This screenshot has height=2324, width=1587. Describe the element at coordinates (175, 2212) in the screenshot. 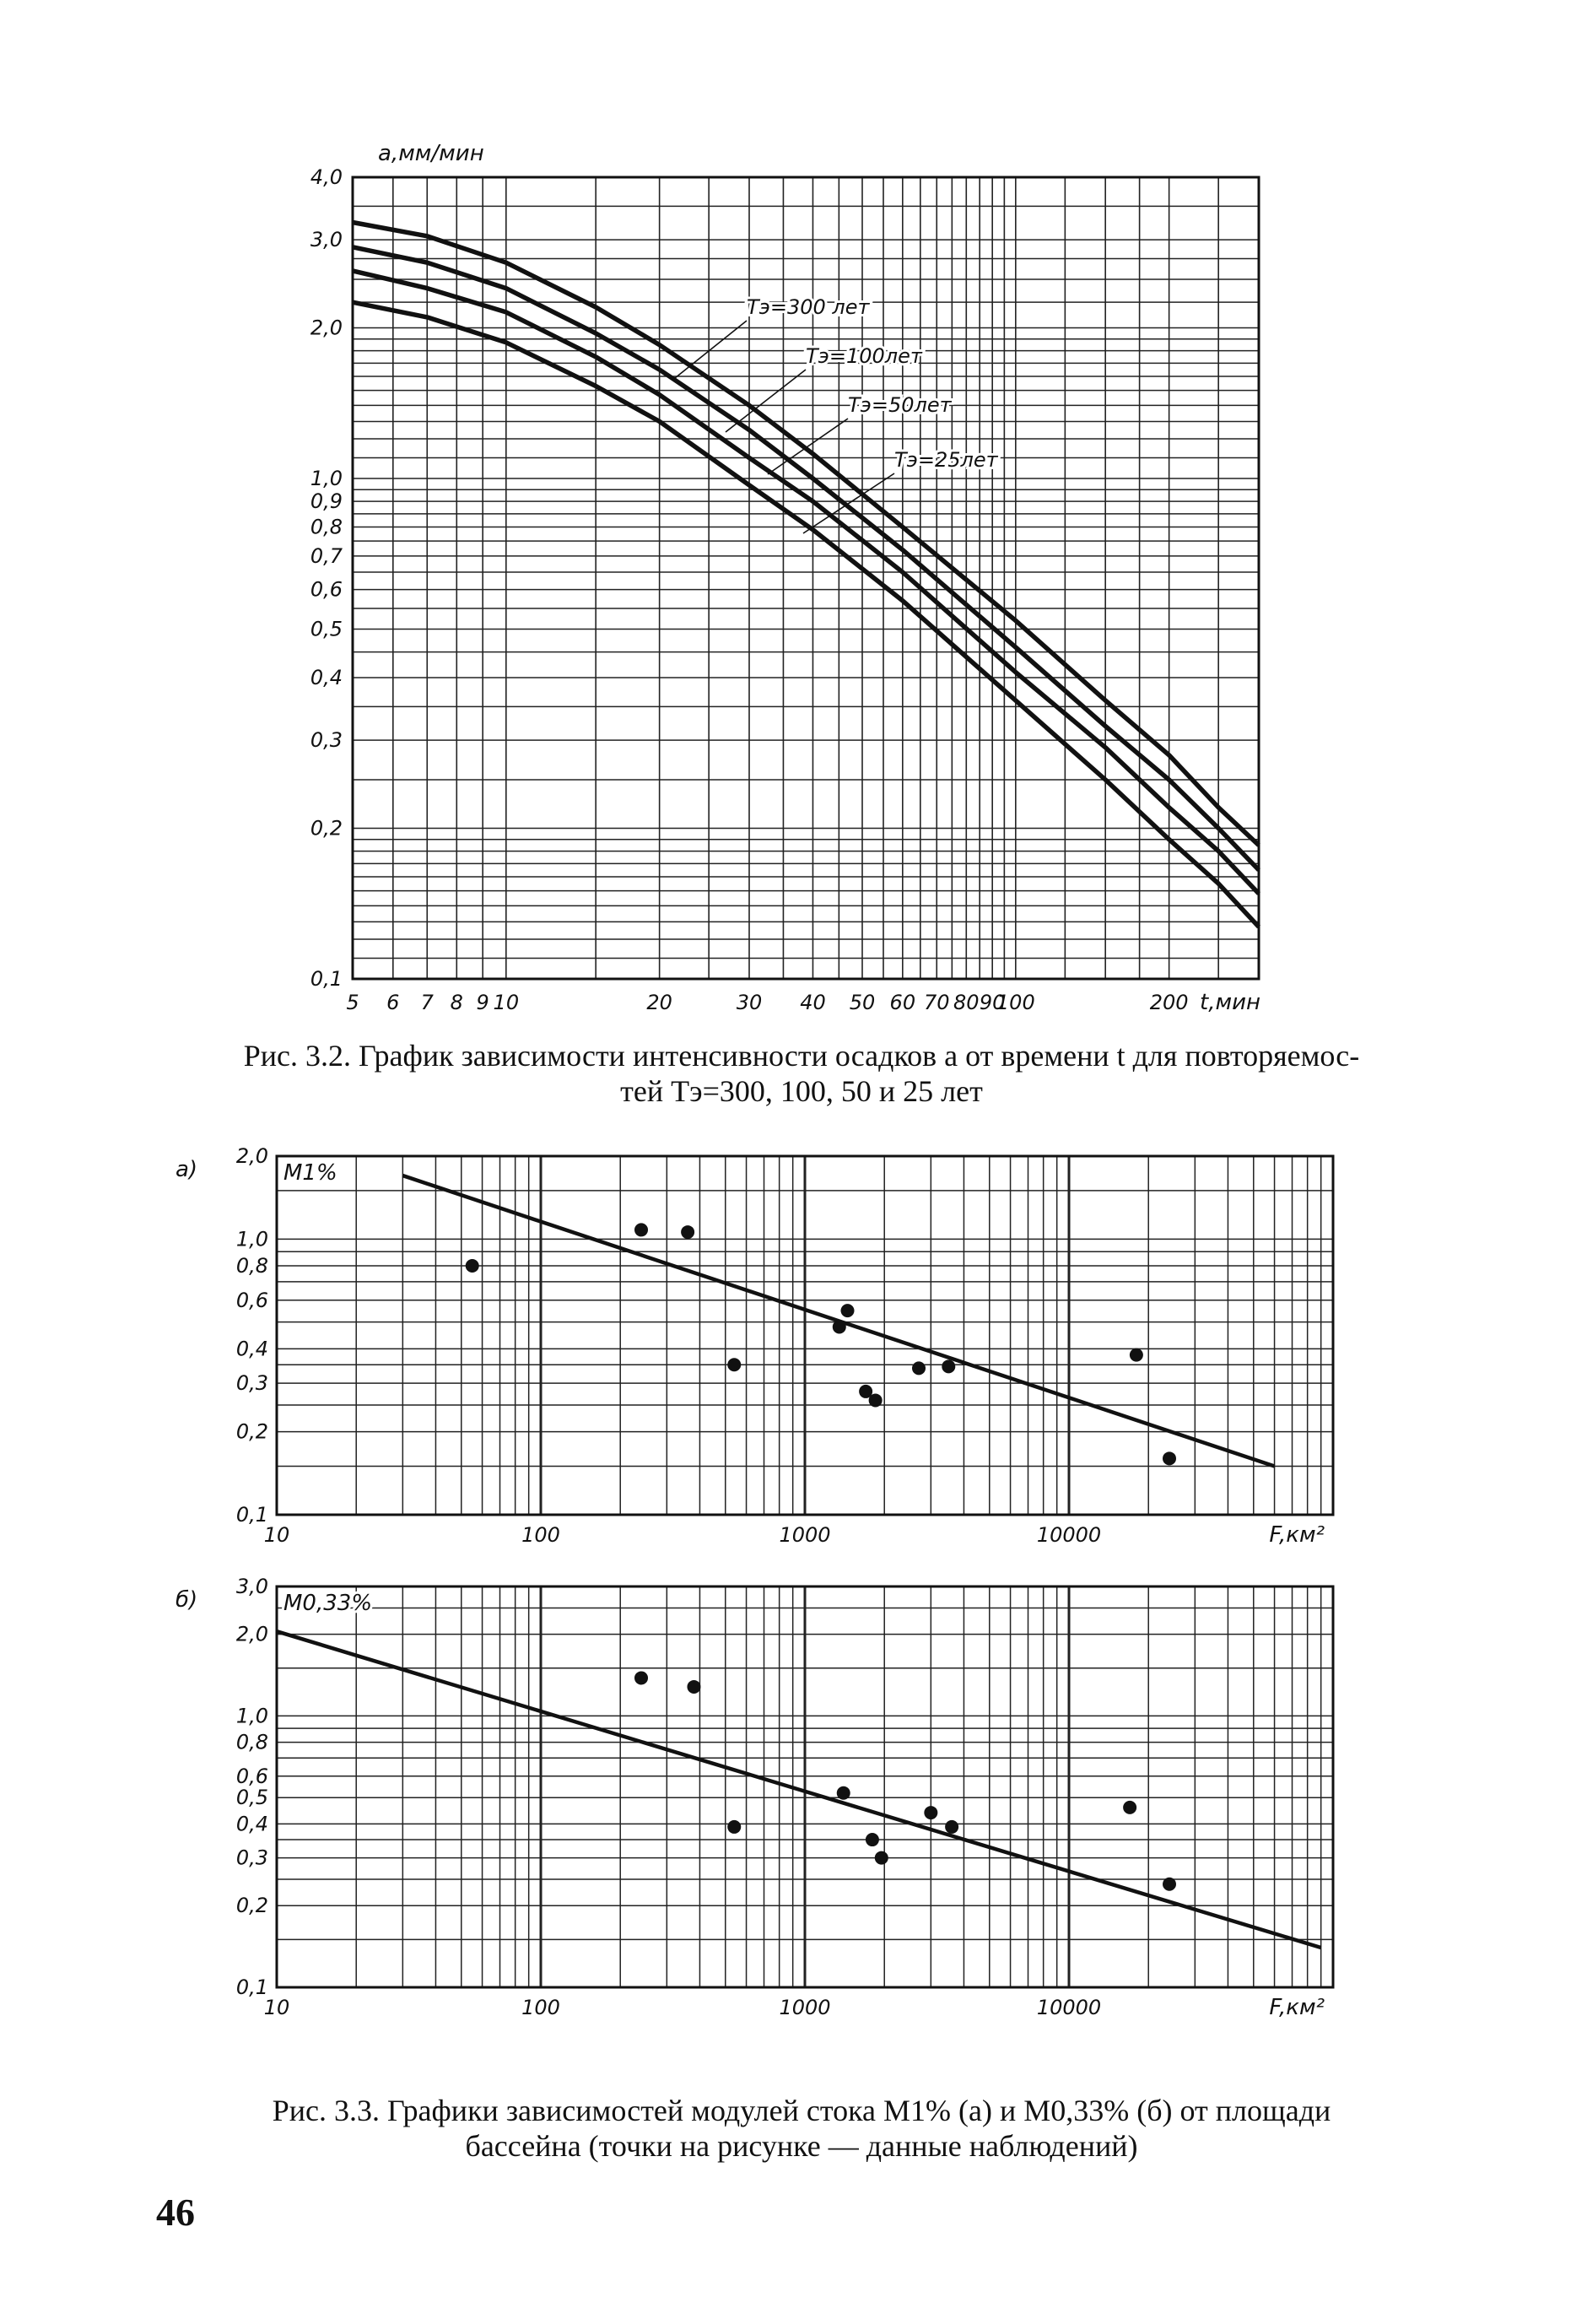

I see `page-number: 46` at that location.